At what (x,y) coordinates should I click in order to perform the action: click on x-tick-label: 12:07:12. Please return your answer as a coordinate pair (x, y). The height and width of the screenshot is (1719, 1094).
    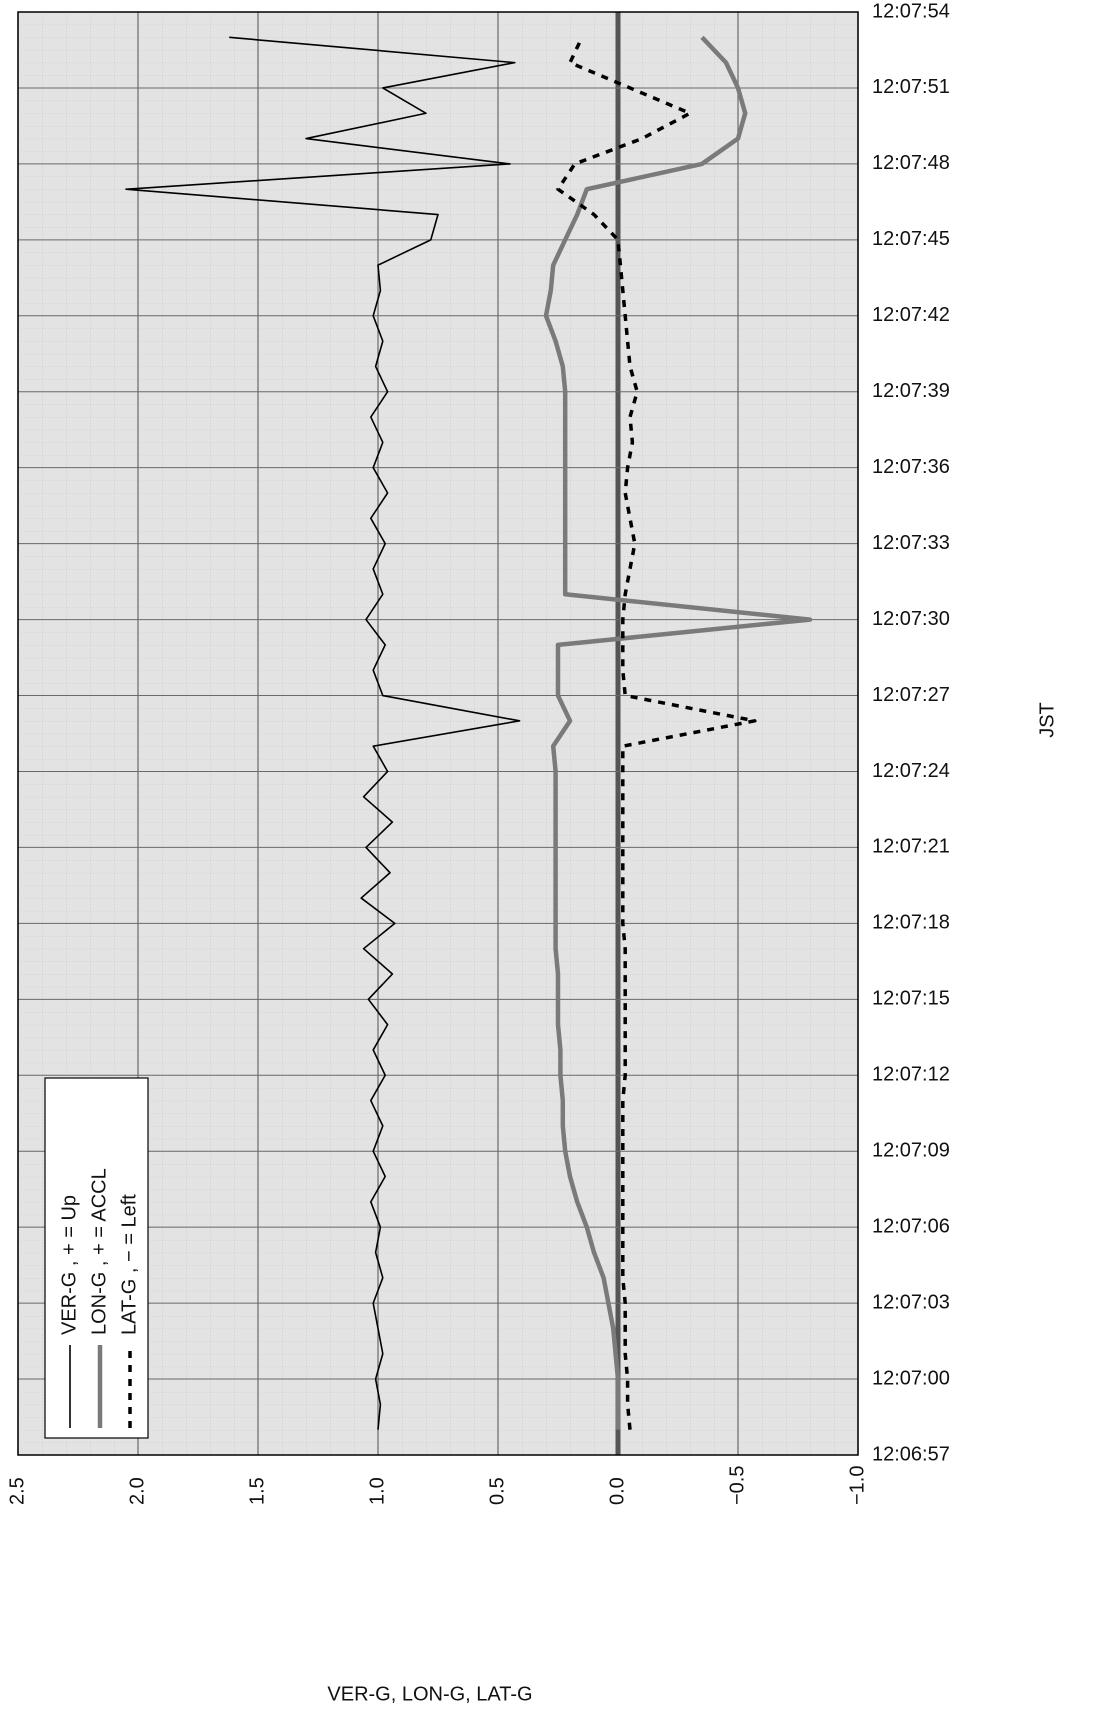
    Looking at the image, I should click on (911, 1075).